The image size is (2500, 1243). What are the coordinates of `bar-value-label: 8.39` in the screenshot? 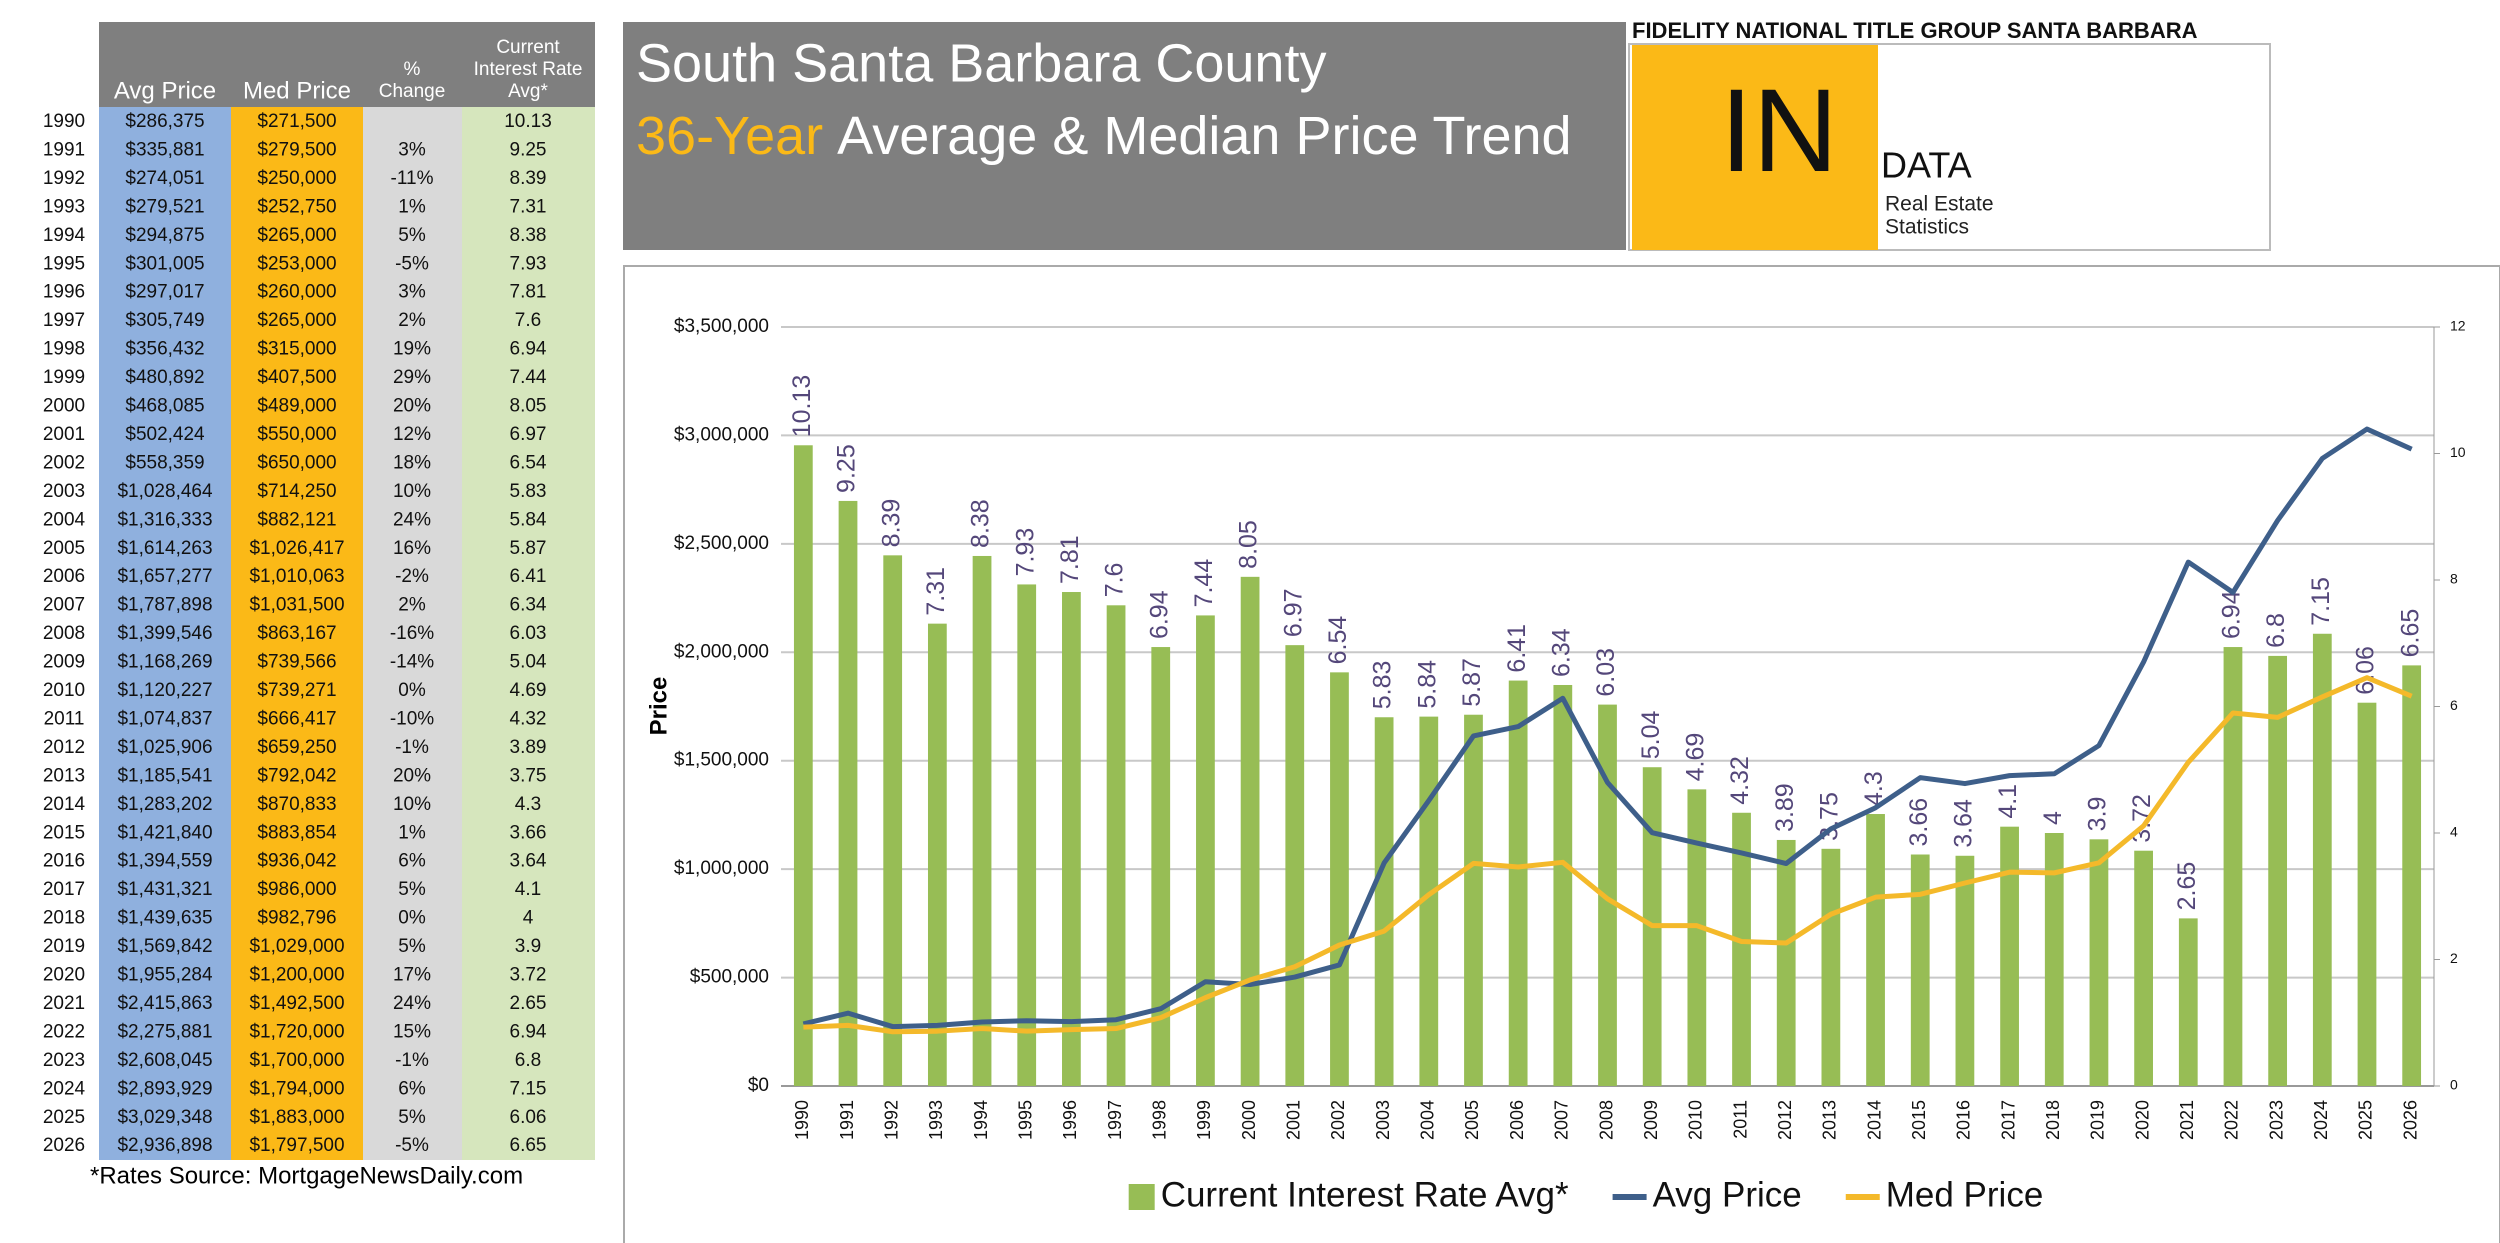 It's located at (891, 523).